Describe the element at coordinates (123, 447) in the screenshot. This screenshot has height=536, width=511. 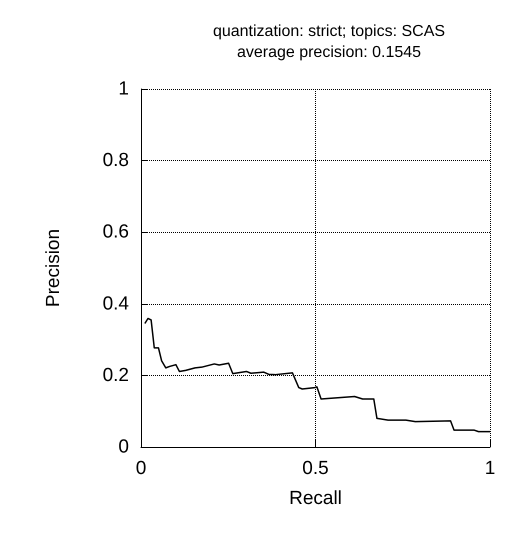
I see `y-tick-label: 0` at that location.